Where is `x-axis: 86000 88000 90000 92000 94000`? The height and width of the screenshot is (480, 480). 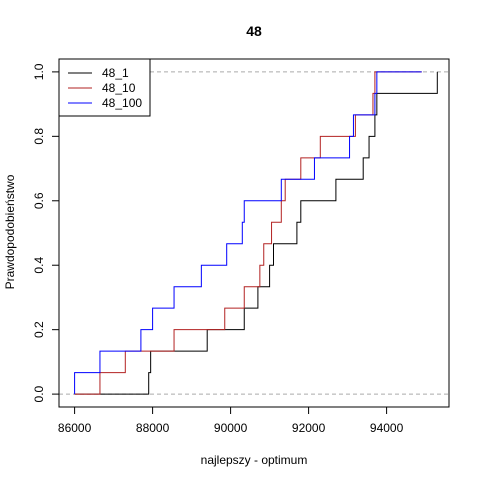 x-axis: 86000 88000 90000 92000 94000 is located at coordinates (231, 420).